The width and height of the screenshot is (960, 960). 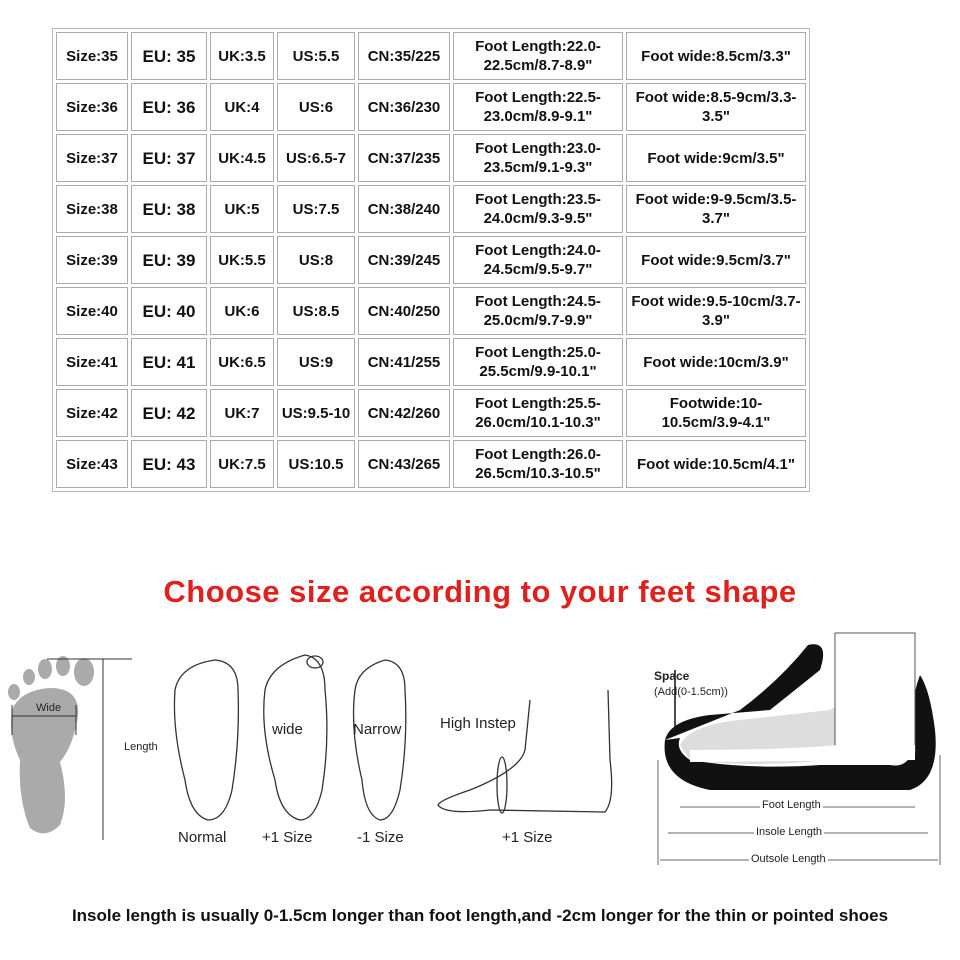 What do you see at coordinates (404, 464) in the screenshot?
I see `table-cell: CN:43/265` at bounding box center [404, 464].